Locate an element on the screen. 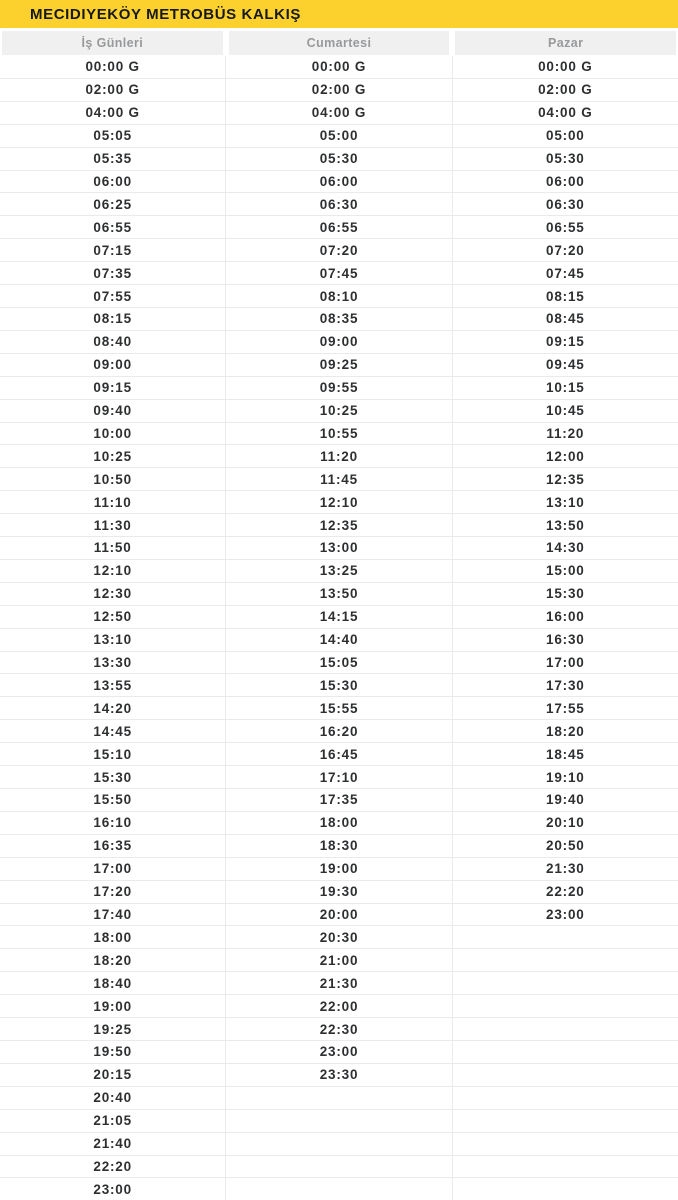 The height and width of the screenshot is (1200, 678). table-row: 06:00 06:00 06:00 is located at coordinates (339, 182).